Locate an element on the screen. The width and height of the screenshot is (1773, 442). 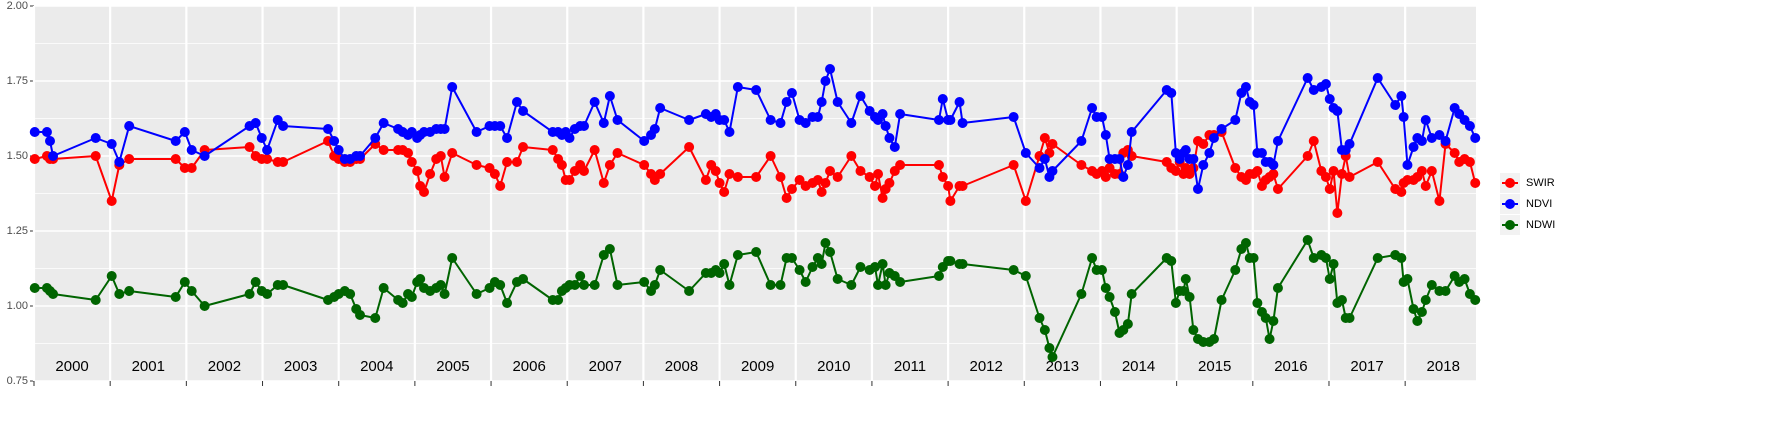
year-label: 2005 is located at coordinates (452, 366).